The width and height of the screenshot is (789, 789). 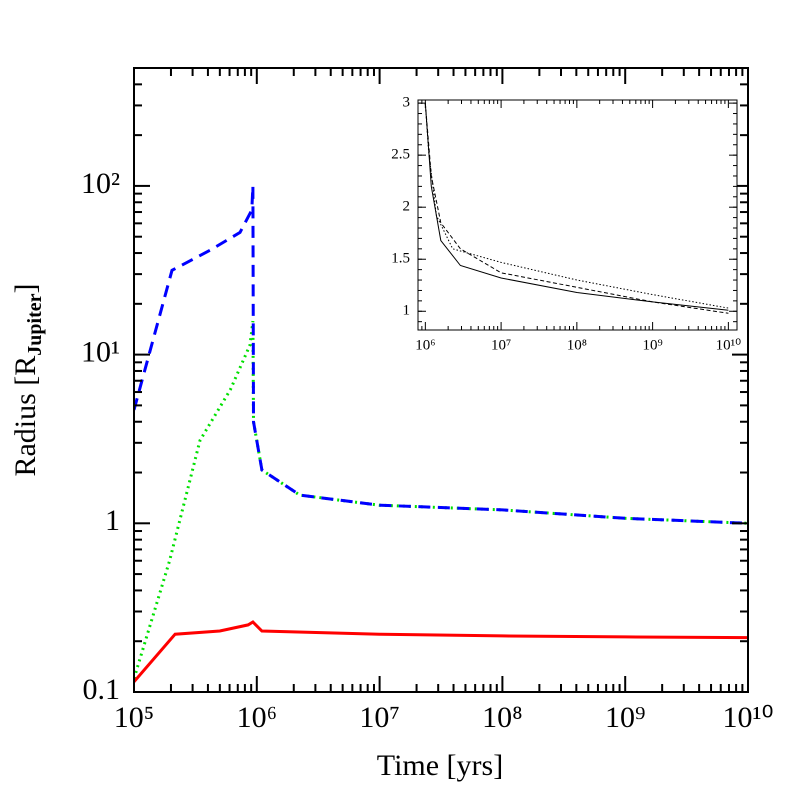 What do you see at coordinates (407, 103) in the screenshot?
I see `y-tick-label: 3` at bounding box center [407, 103].